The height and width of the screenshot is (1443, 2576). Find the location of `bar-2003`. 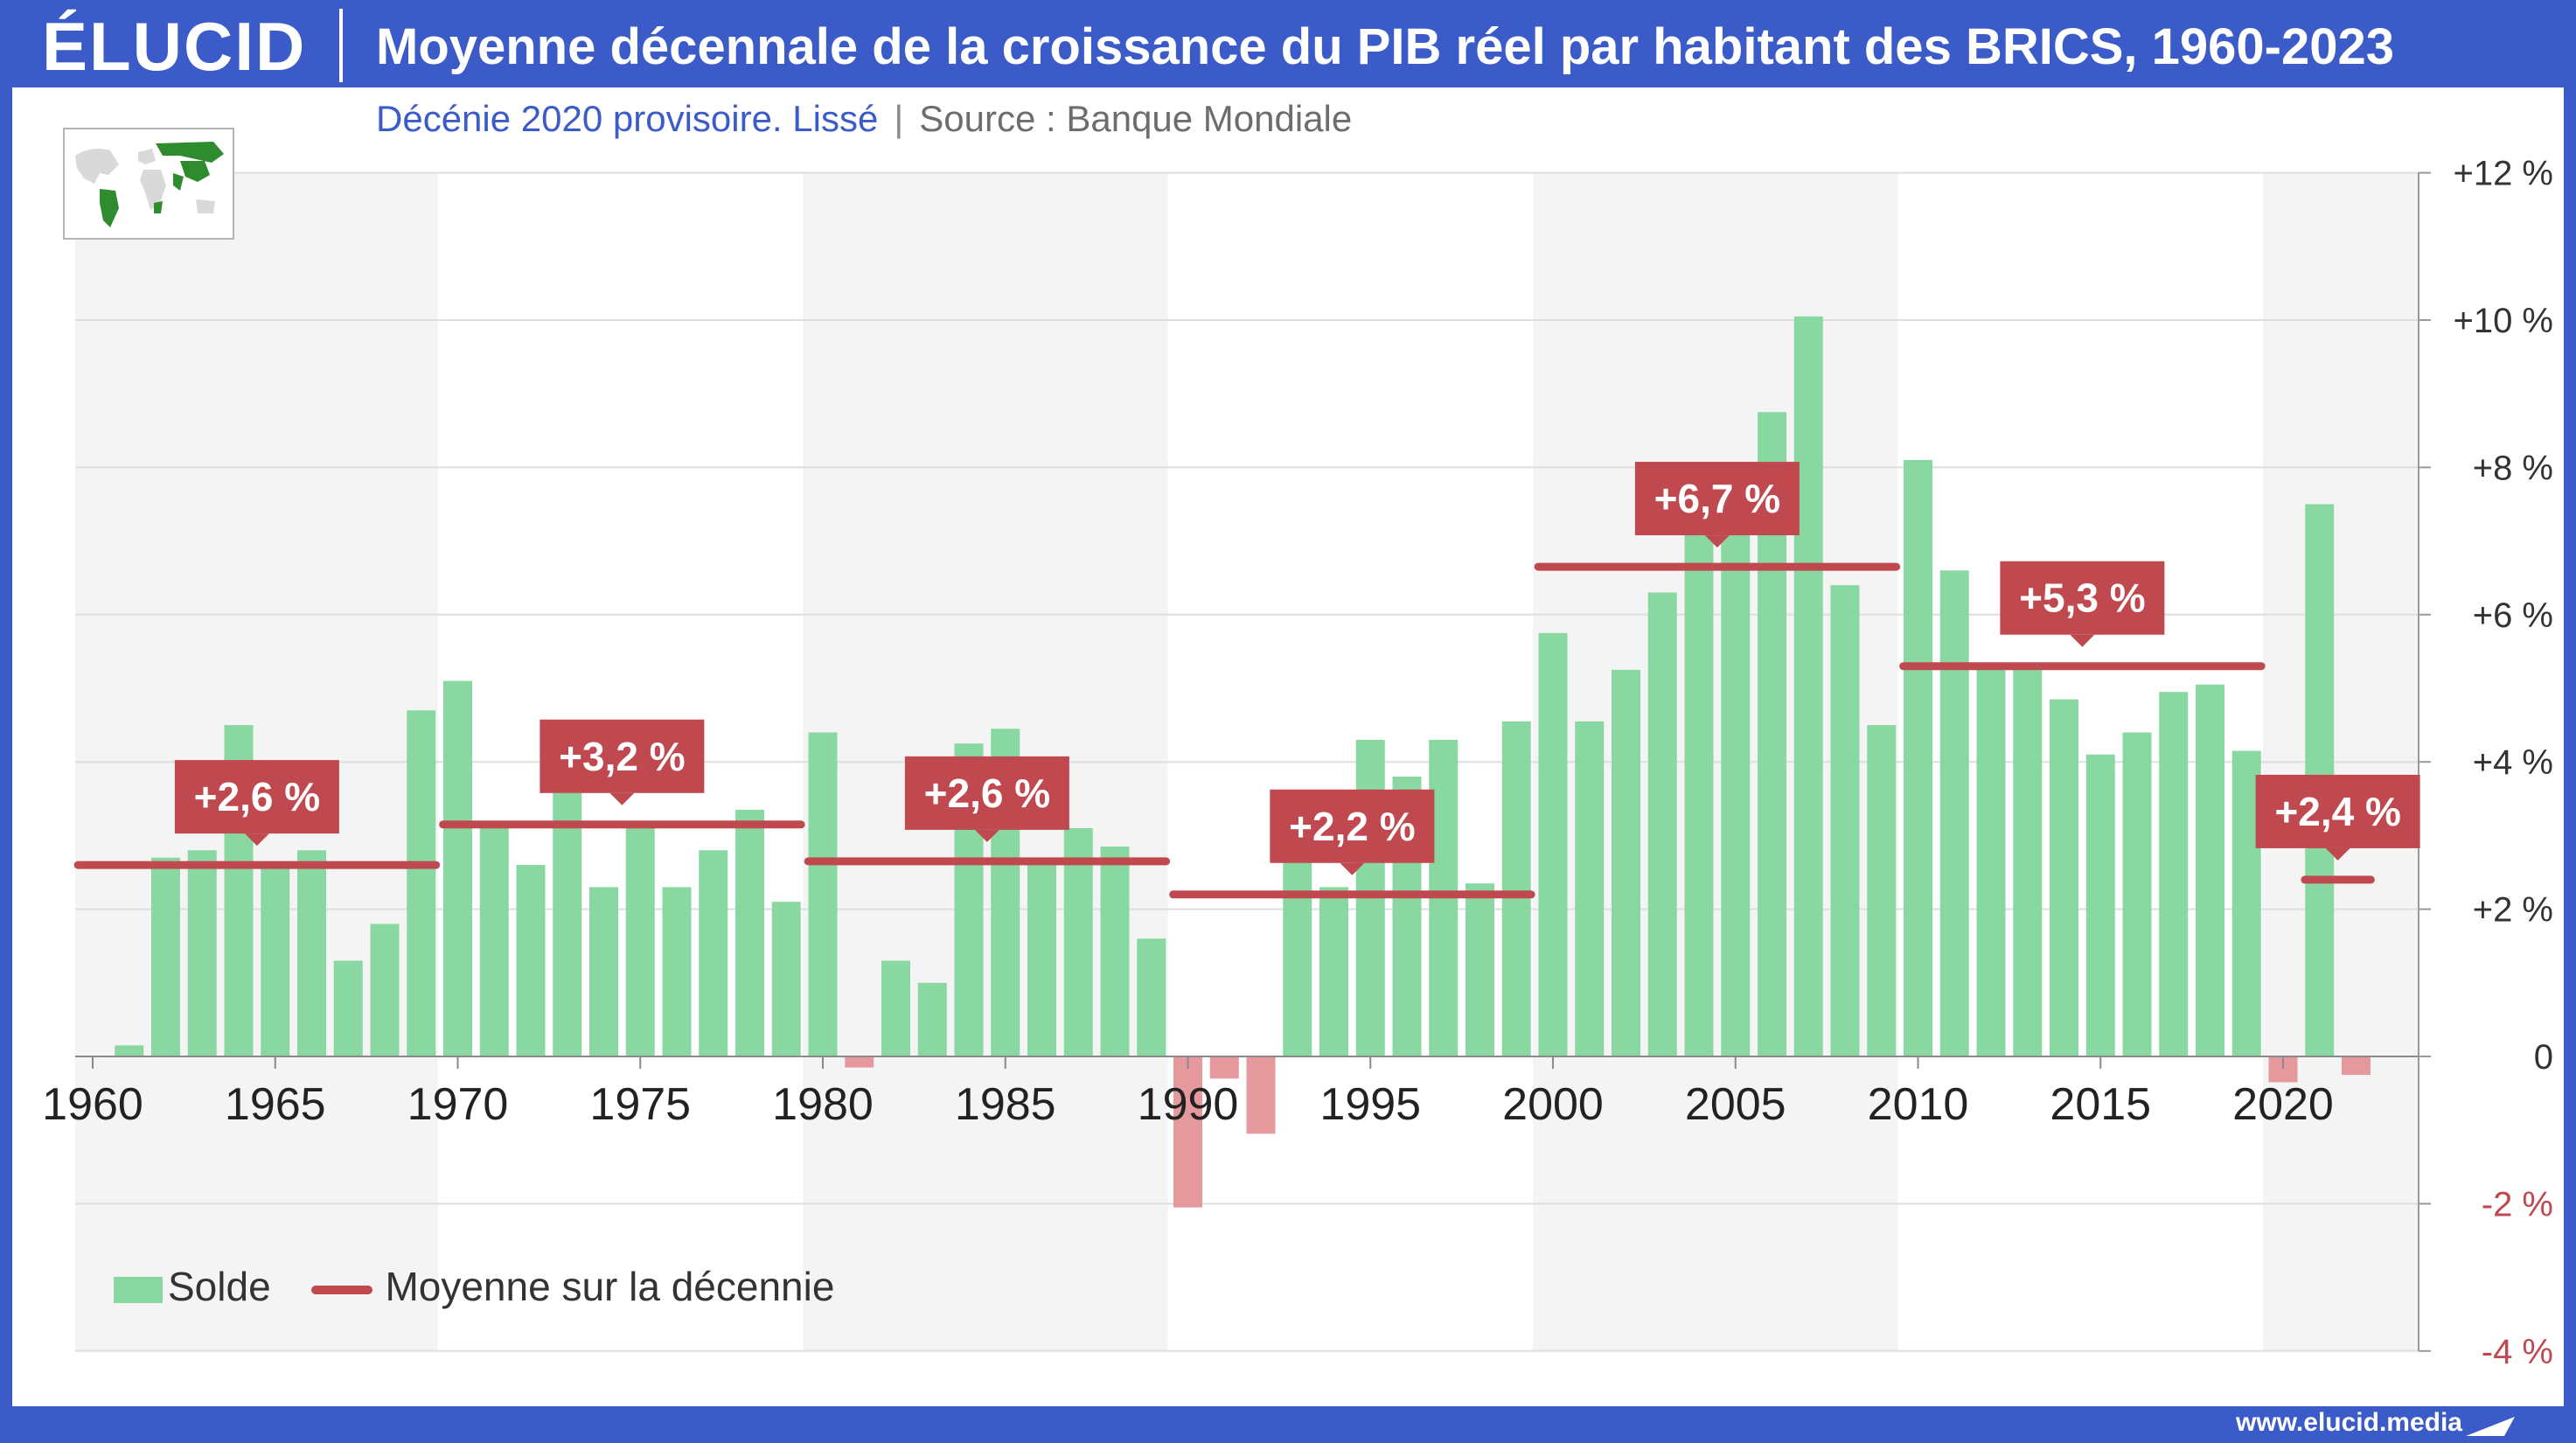

bar-2003 is located at coordinates (1662, 824).